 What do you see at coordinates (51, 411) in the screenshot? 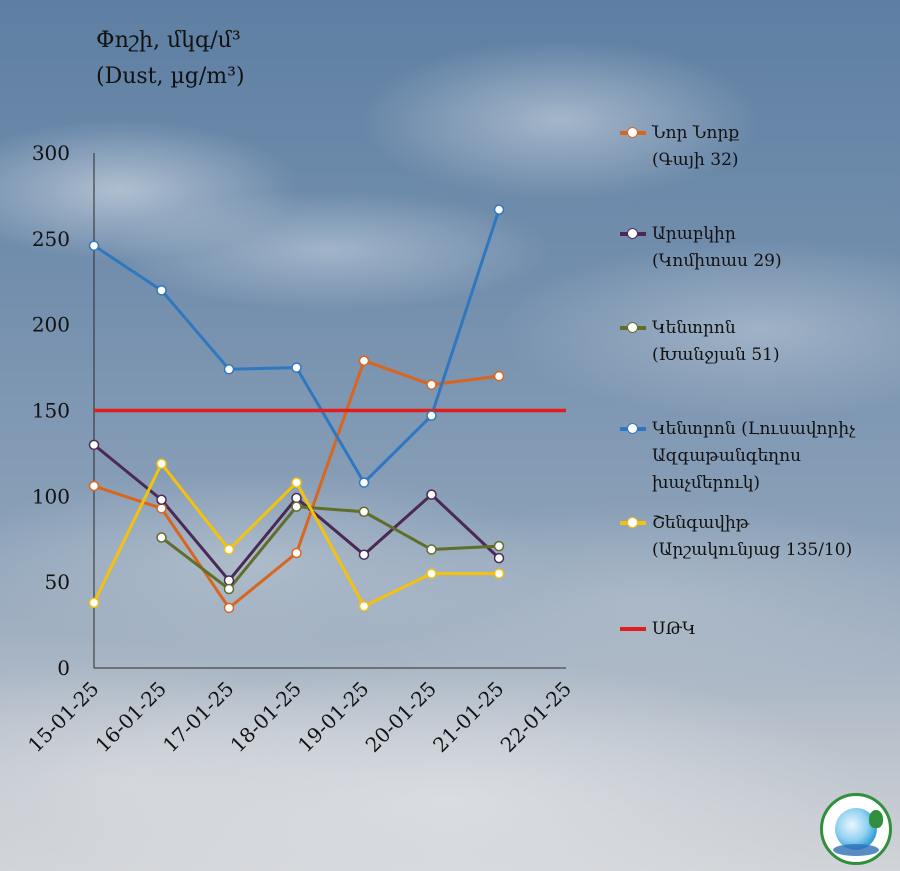
I see `y-tick-label: 150` at bounding box center [51, 411].